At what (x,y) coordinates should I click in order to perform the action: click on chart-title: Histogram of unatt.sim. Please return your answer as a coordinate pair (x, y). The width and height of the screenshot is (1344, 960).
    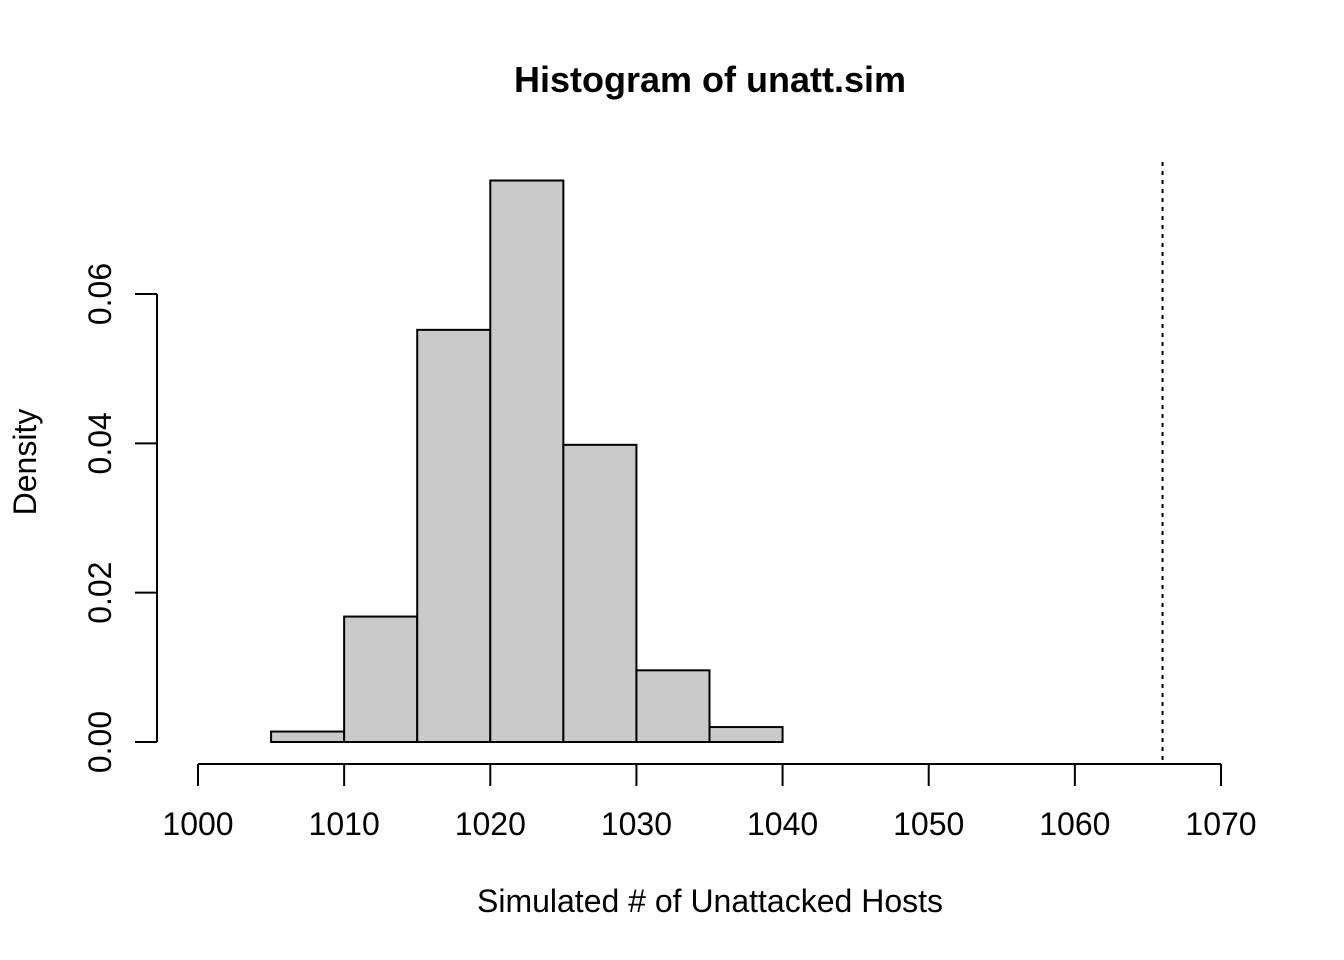
    Looking at the image, I should click on (710, 79).